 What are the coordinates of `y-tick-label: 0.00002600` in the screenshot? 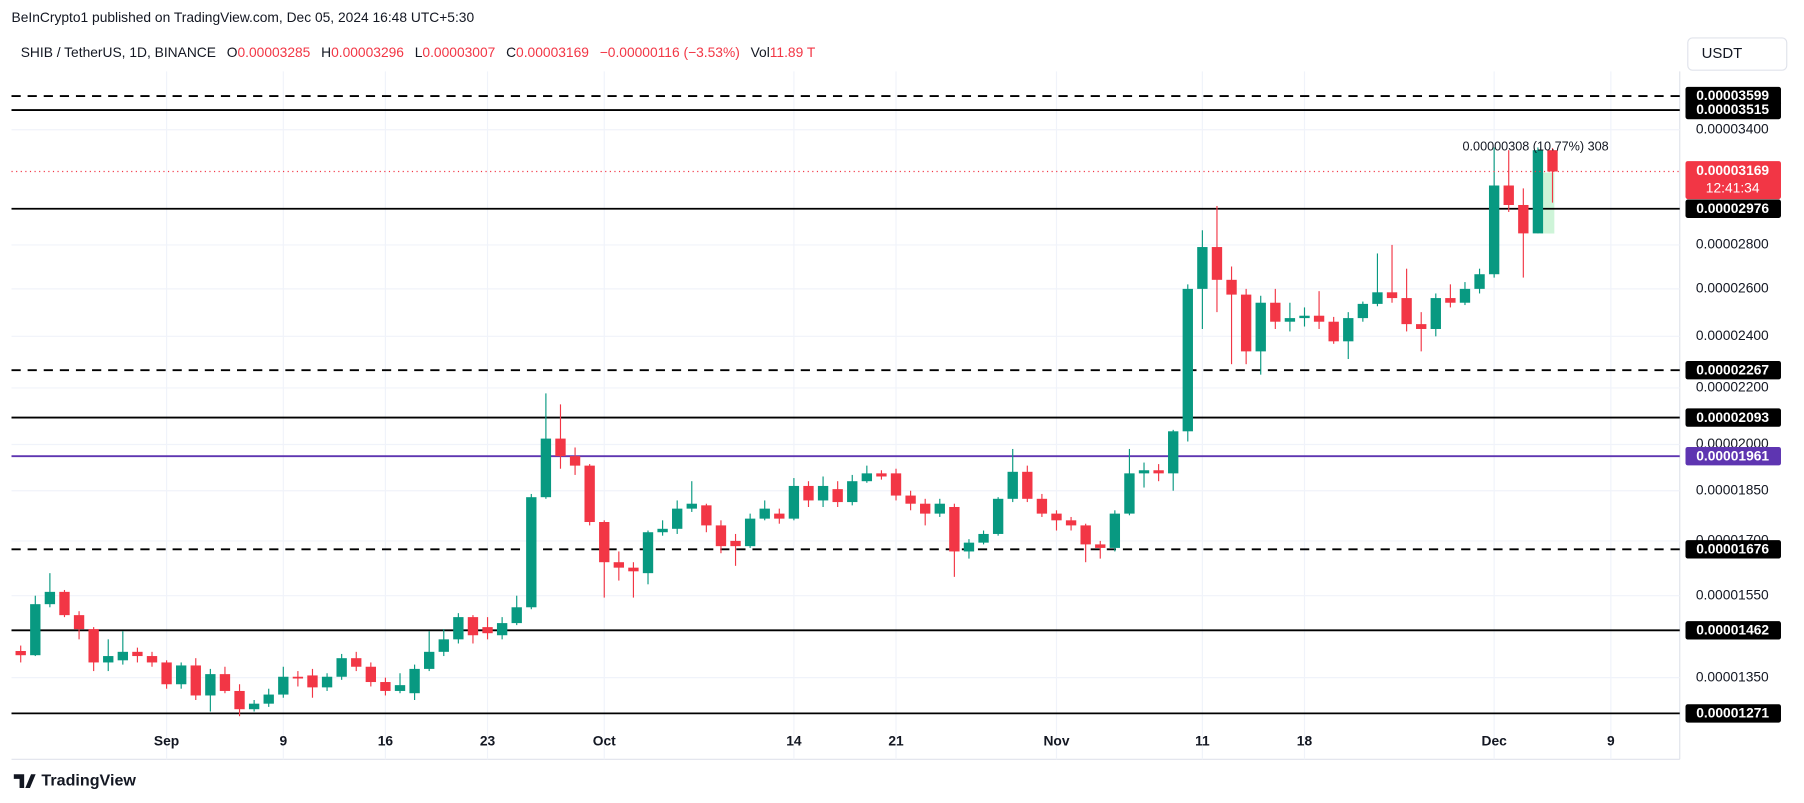 It's located at (1732, 288).